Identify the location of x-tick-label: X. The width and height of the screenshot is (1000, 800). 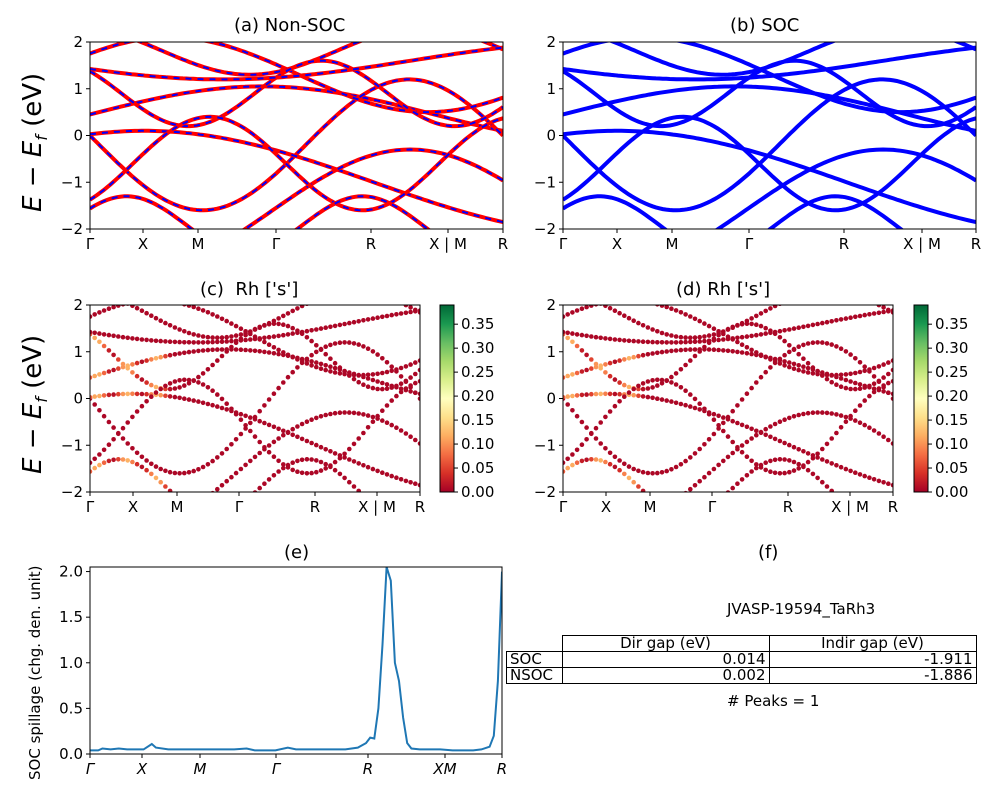
(142, 769).